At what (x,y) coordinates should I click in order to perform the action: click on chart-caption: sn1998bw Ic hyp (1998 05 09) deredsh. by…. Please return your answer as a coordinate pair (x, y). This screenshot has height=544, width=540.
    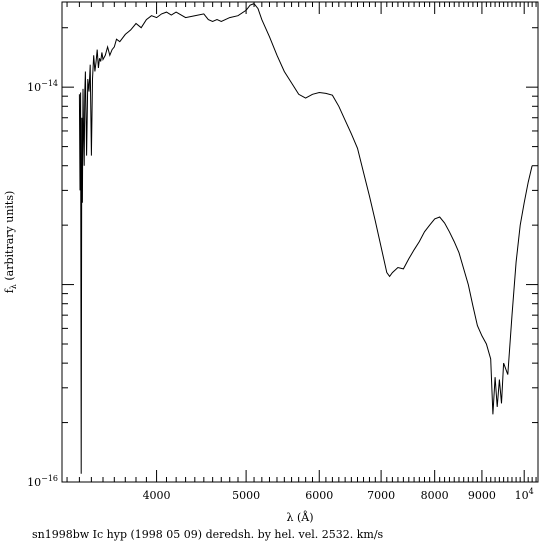
    Looking at the image, I should click on (208, 534).